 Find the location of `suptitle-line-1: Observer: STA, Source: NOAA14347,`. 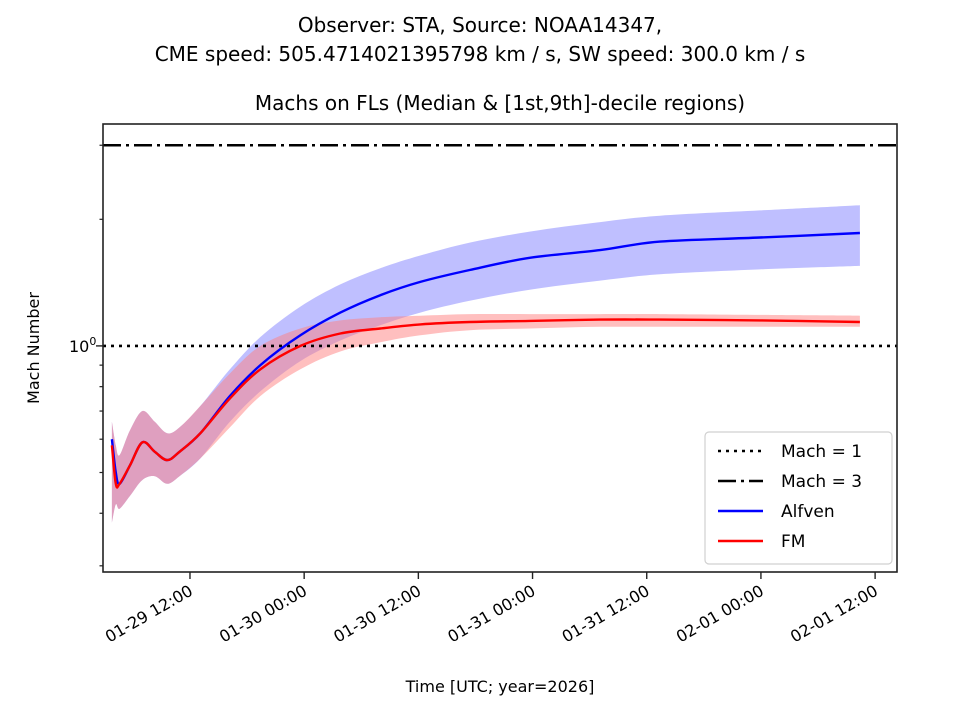

suptitle-line-1: Observer: STA, Source: NOAA14347, is located at coordinates (480, 25).